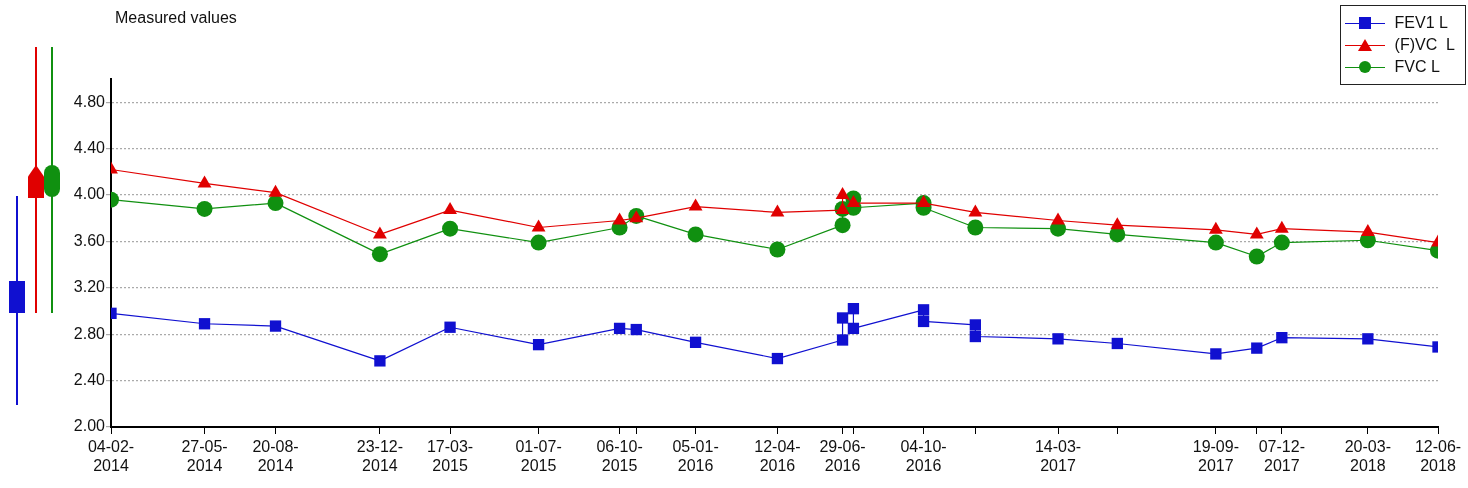 The image size is (1468, 488). I want to click on x-tick-label: 12-06-2018, so click(1438, 456).